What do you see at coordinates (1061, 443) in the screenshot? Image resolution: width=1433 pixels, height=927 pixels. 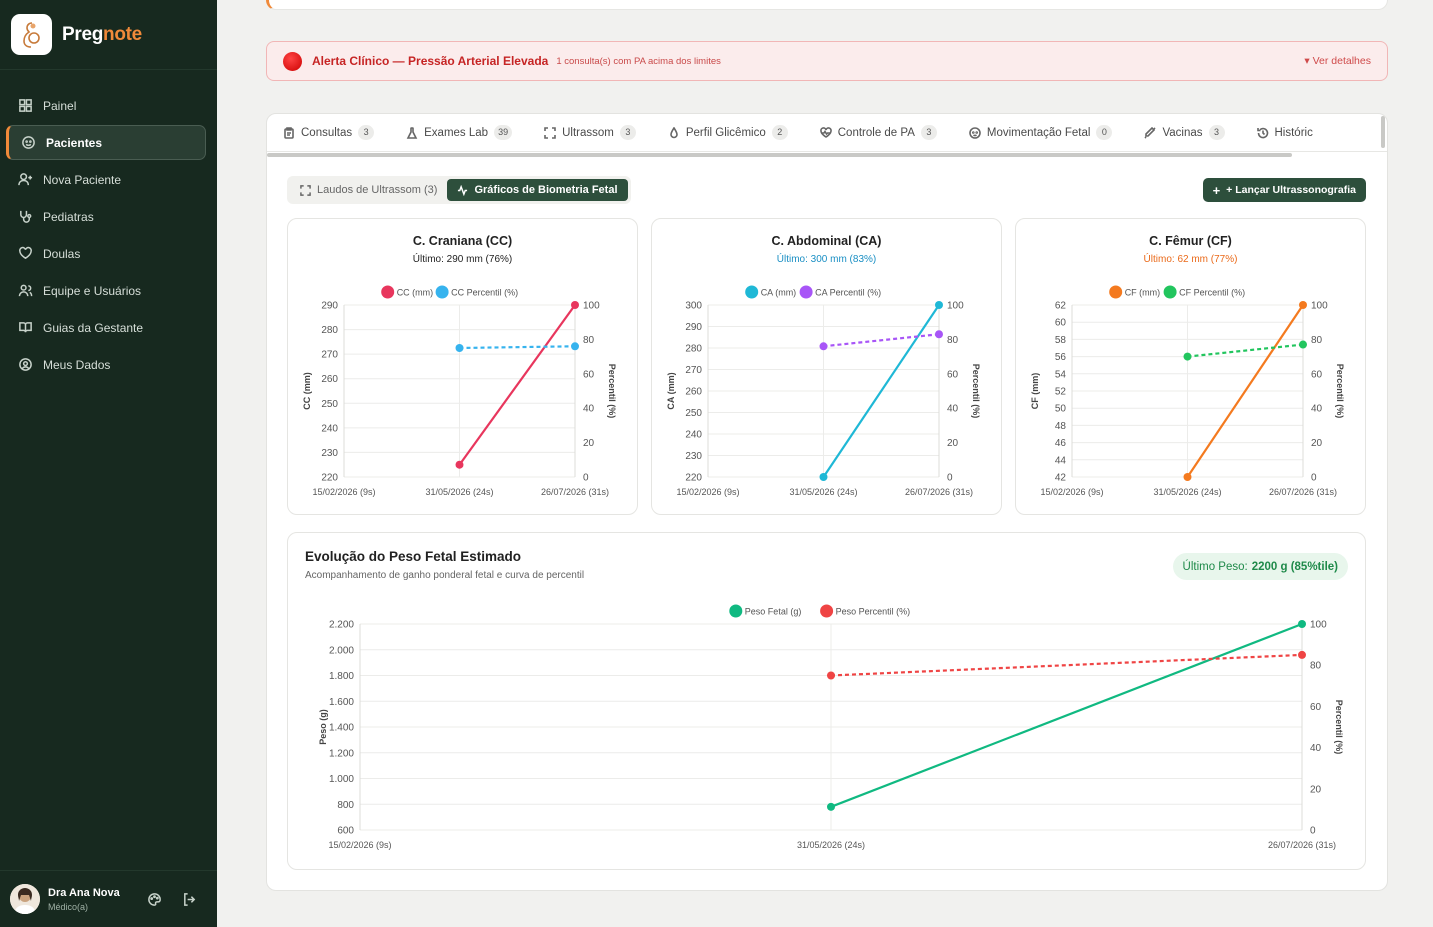 I see `y-tick-label: 46` at bounding box center [1061, 443].